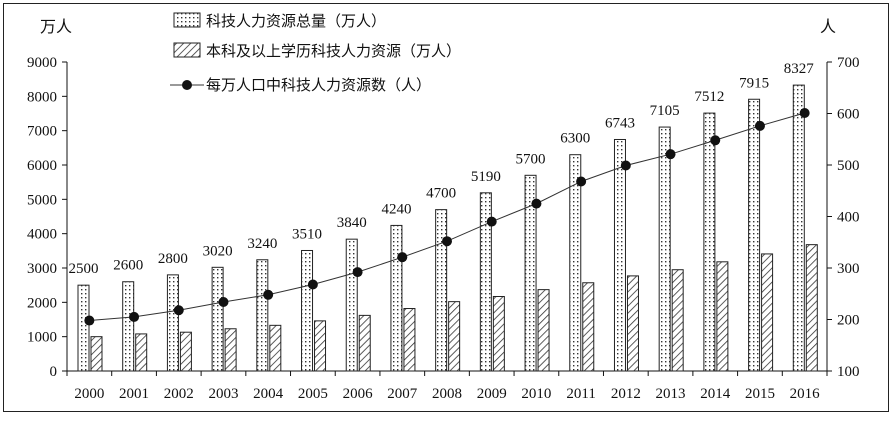 This screenshot has height=433, width=894. What do you see at coordinates (47, 217) in the screenshot?
I see `left-axis-ticks: 0 1000 2000 3000 4000 5000 6000 7000 8000 9000` at bounding box center [47, 217].